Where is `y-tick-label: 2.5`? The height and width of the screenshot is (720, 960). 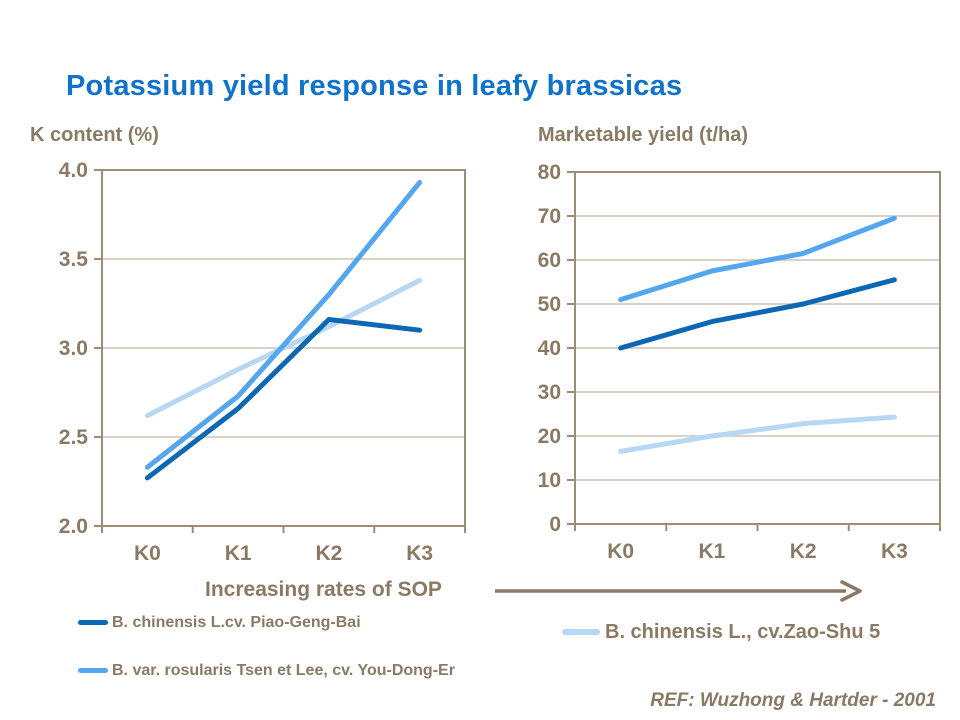
y-tick-label: 2.5 is located at coordinates (74, 437).